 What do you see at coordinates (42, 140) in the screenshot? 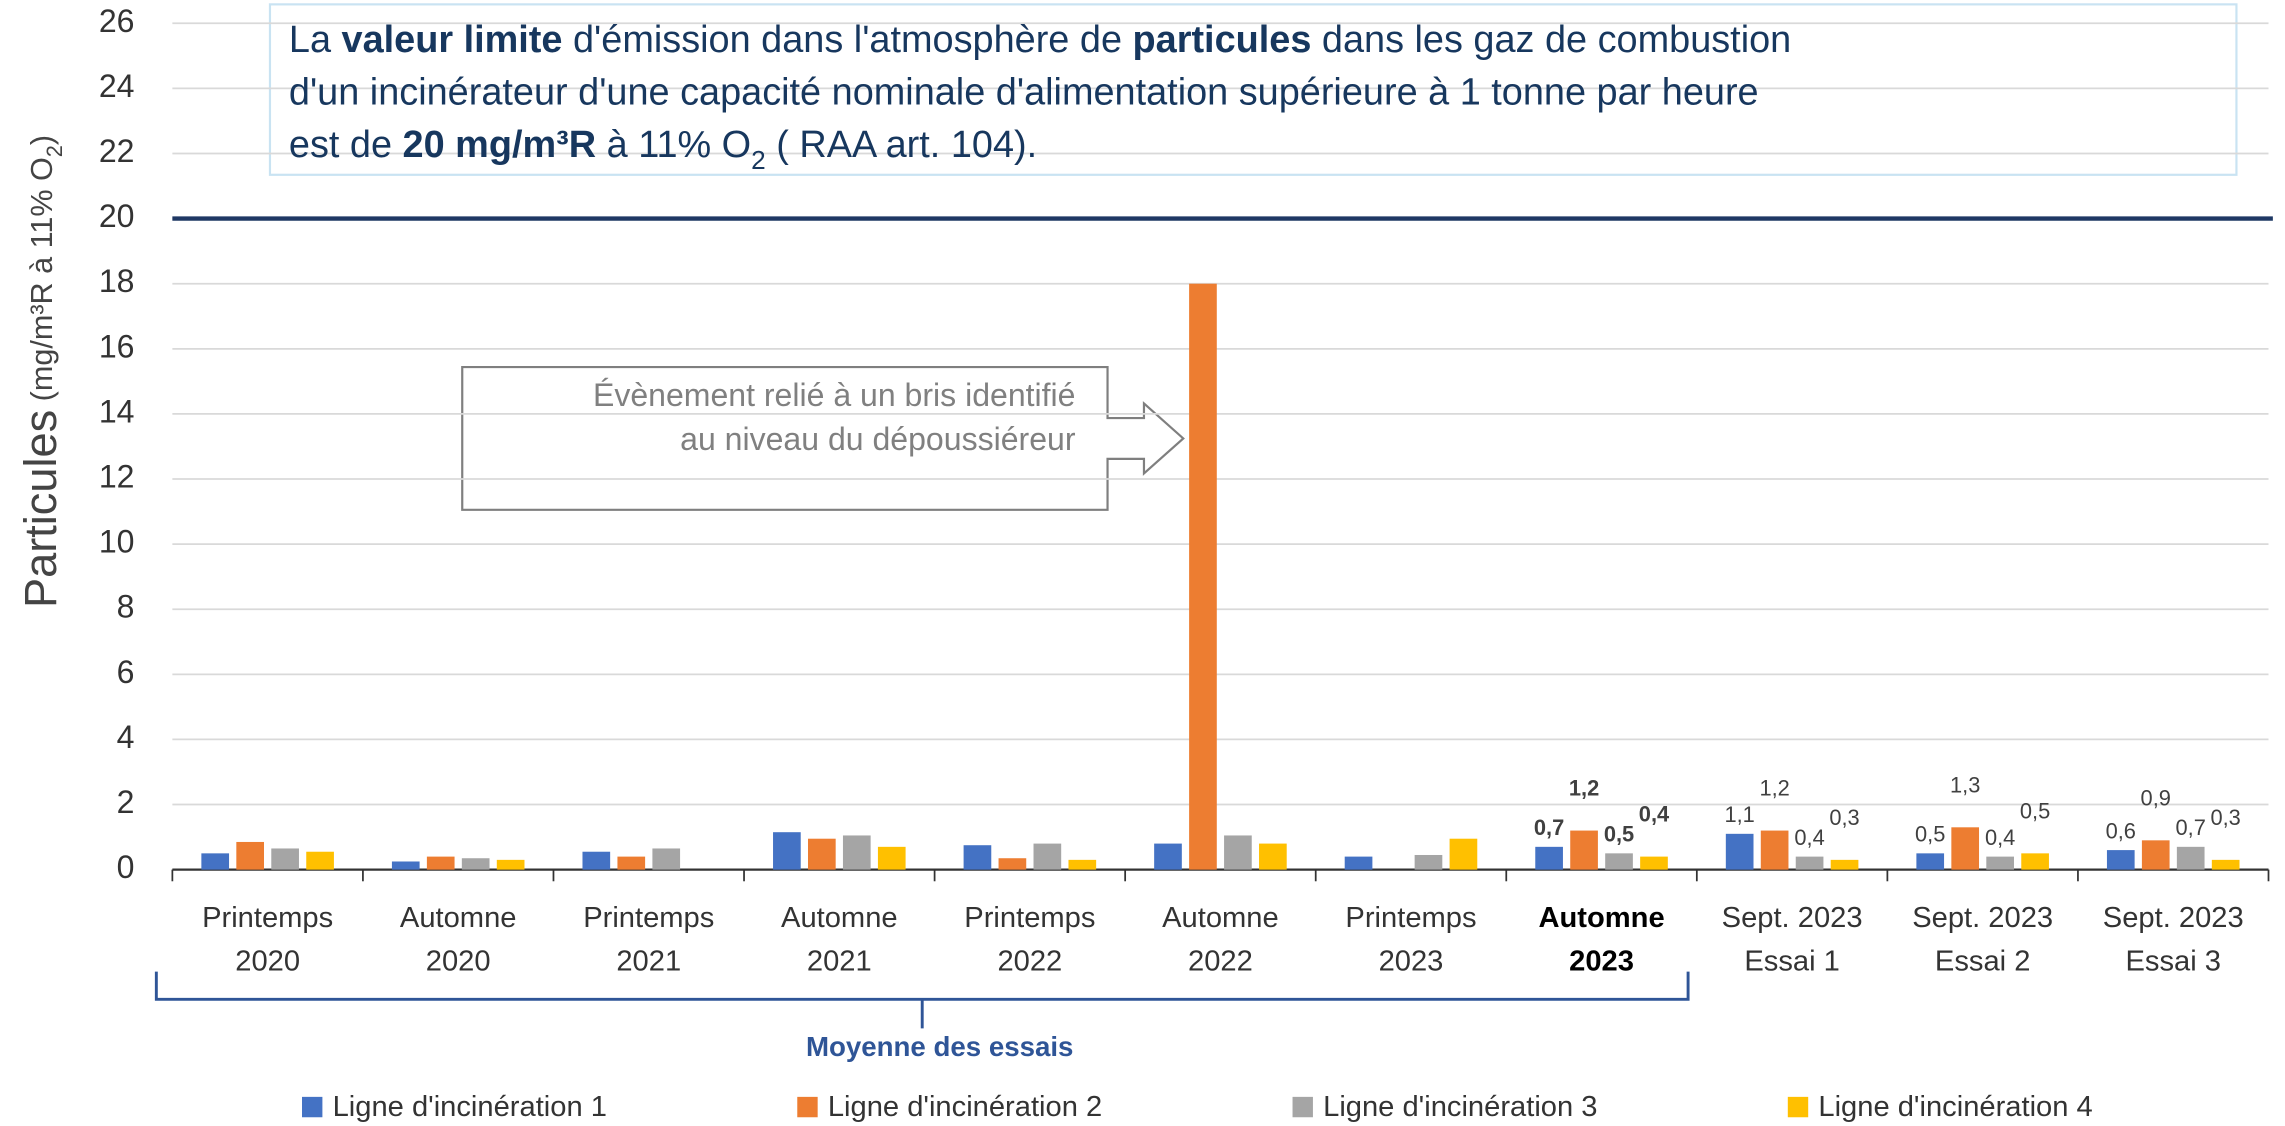
I see `text-run: )` at bounding box center [42, 140].